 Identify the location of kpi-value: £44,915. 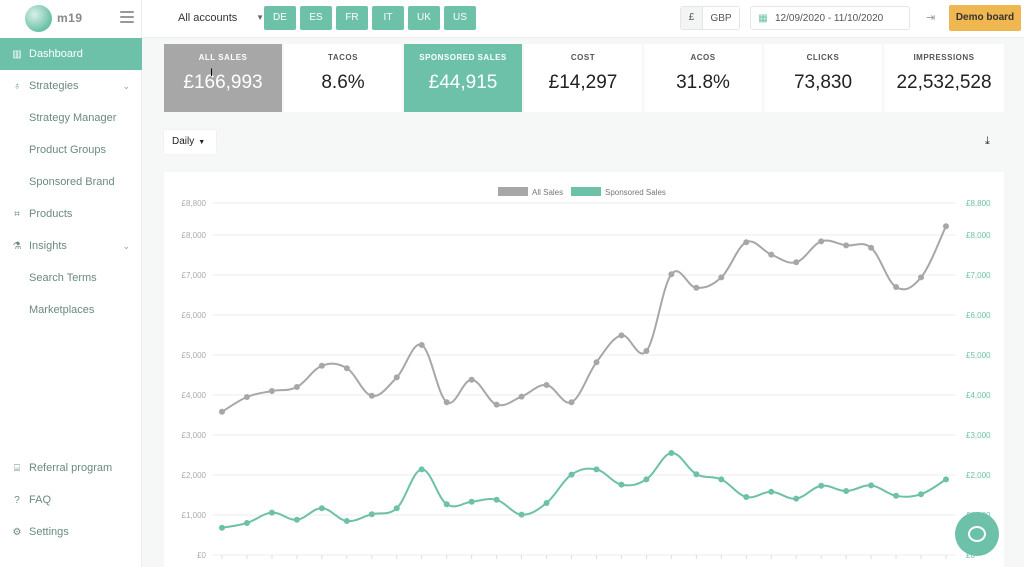
(463, 82).